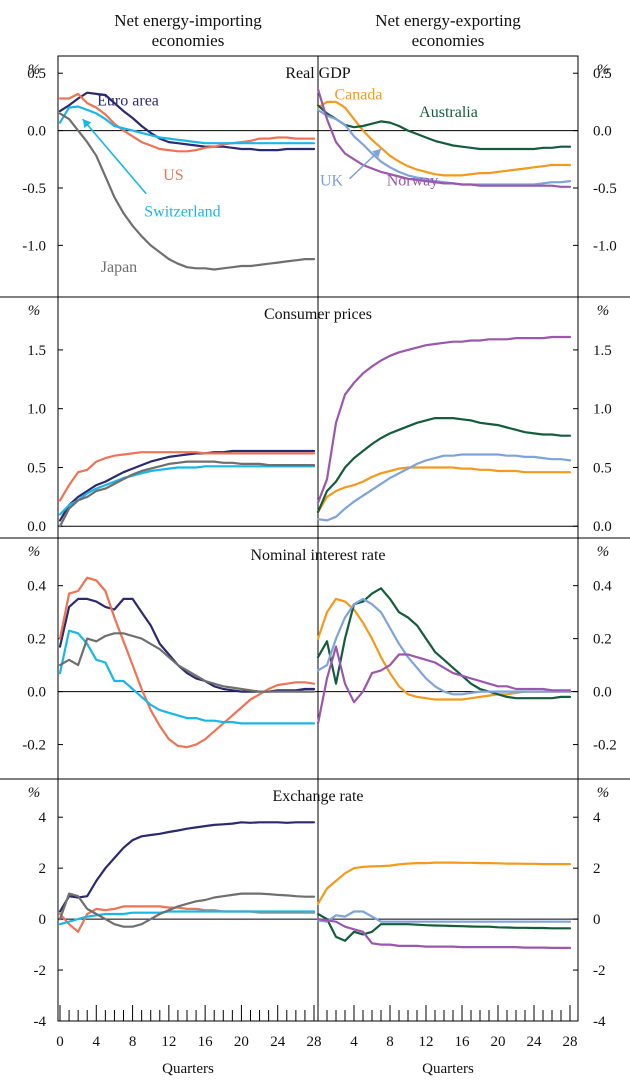 The width and height of the screenshot is (630, 1080). I want to click on panel-title: Consumer prices, so click(318, 314).